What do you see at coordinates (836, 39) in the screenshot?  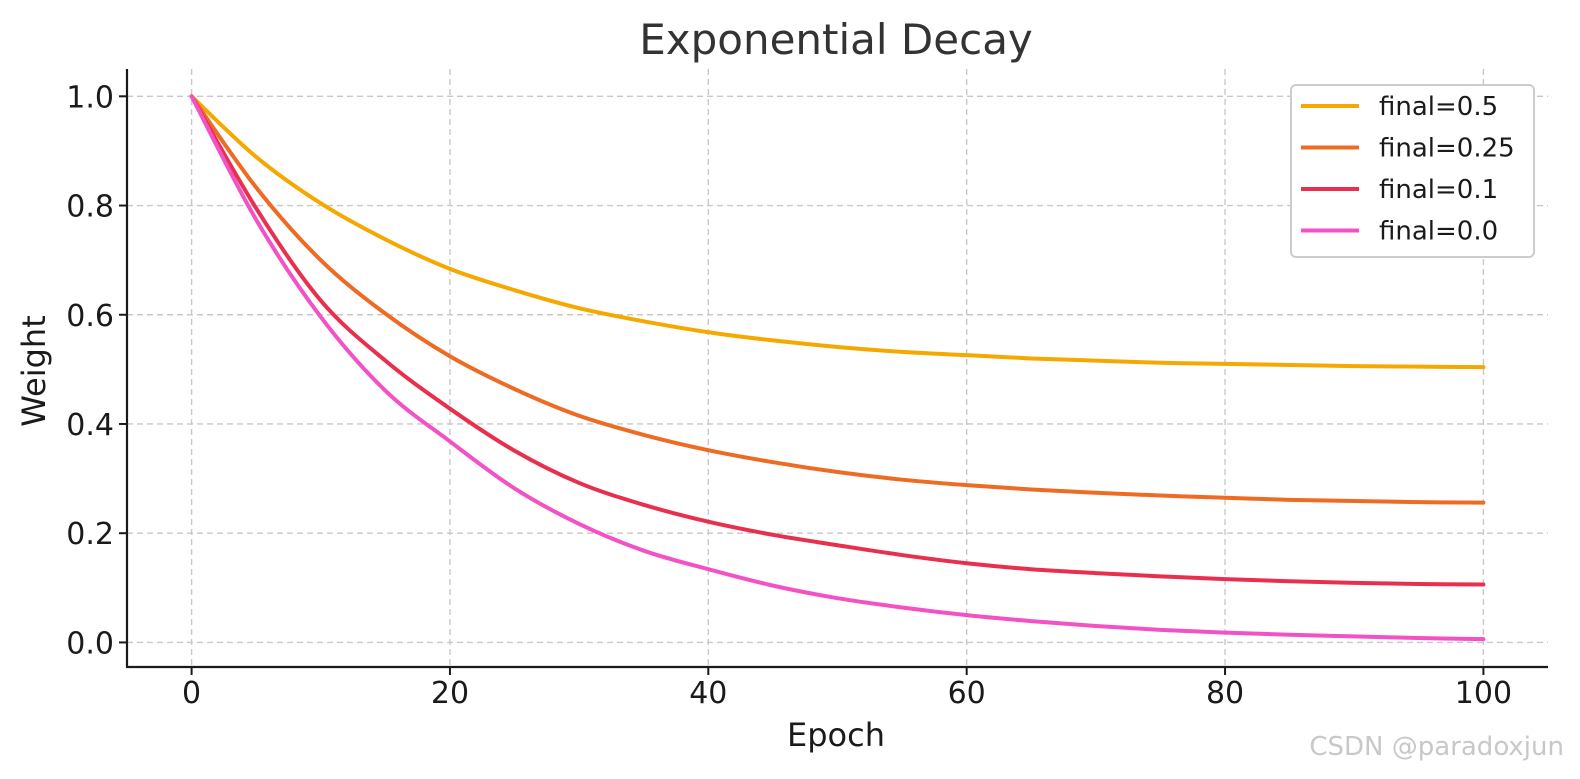 I see `chart-title: Exponential Decay` at bounding box center [836, 39].